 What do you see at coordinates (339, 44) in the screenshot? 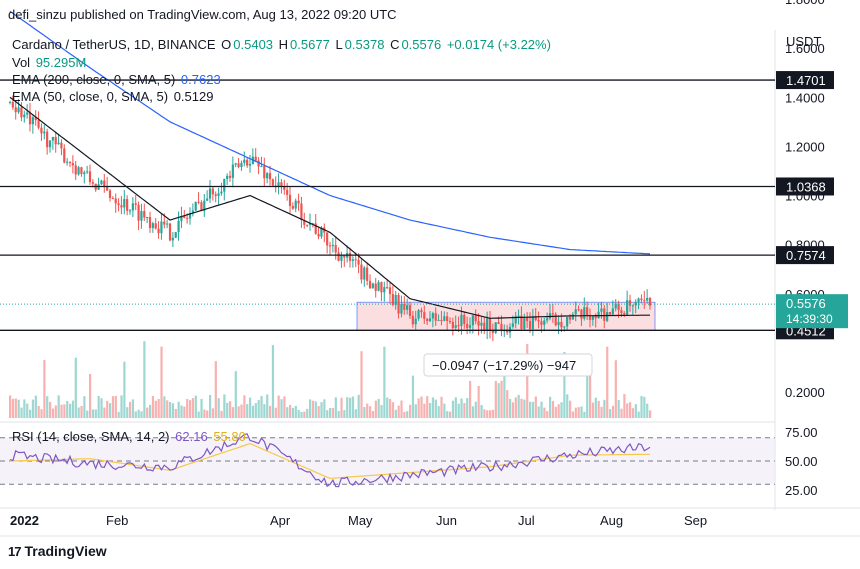
I see `low-label: L` at bounding box center [339, 44].